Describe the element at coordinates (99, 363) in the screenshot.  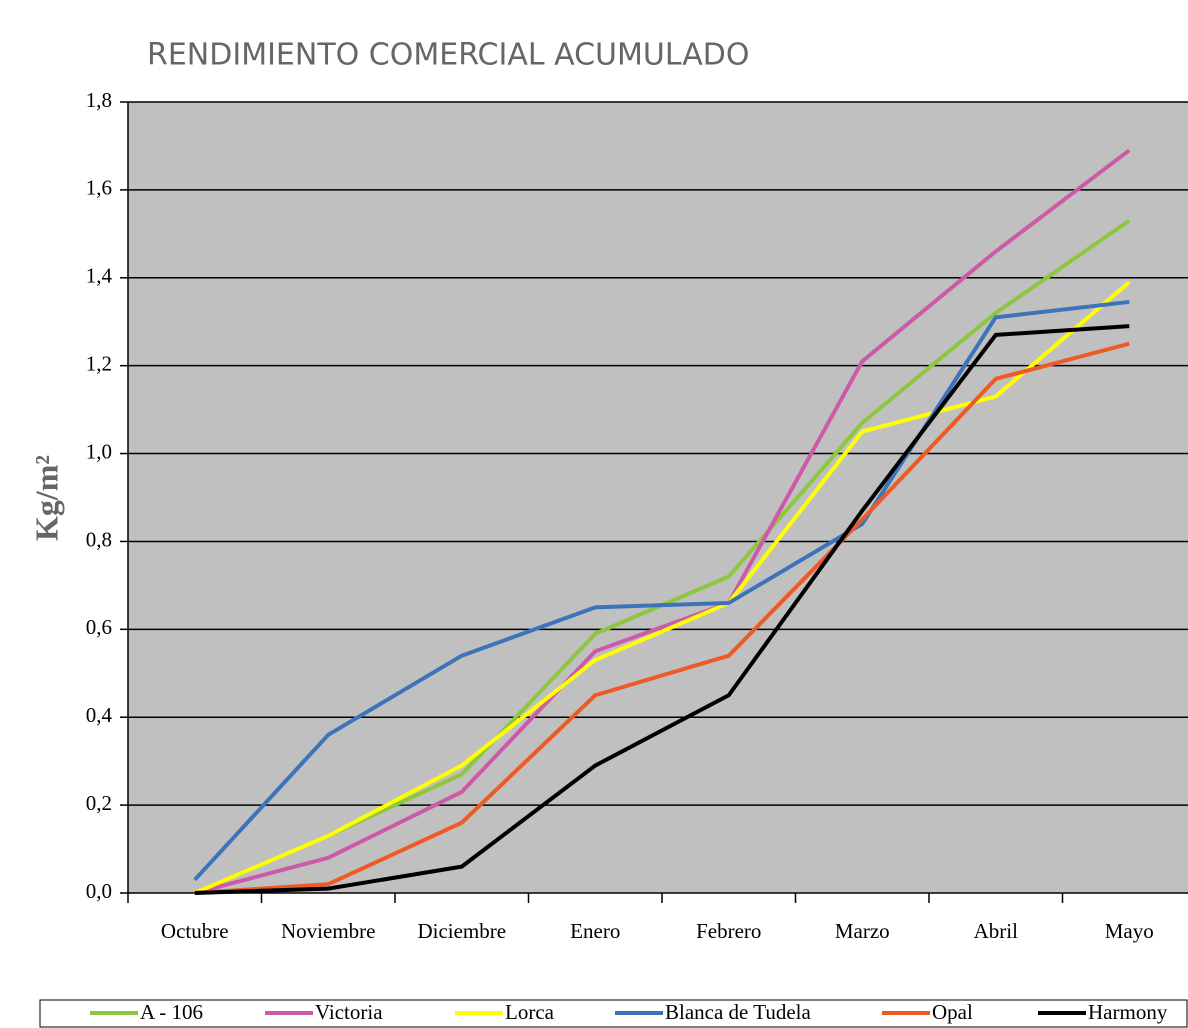
I see `y-tick-label: 1,2` at that location.